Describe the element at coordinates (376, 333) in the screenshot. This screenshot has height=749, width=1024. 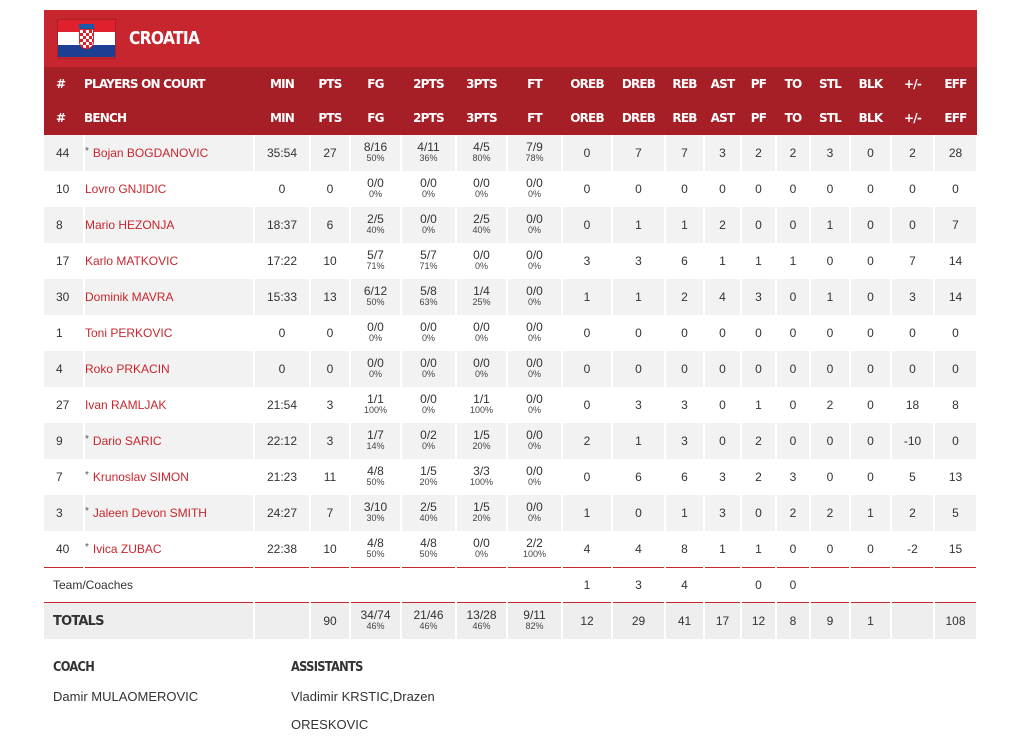
I see `player-fg: 0/0 0%` at that location.